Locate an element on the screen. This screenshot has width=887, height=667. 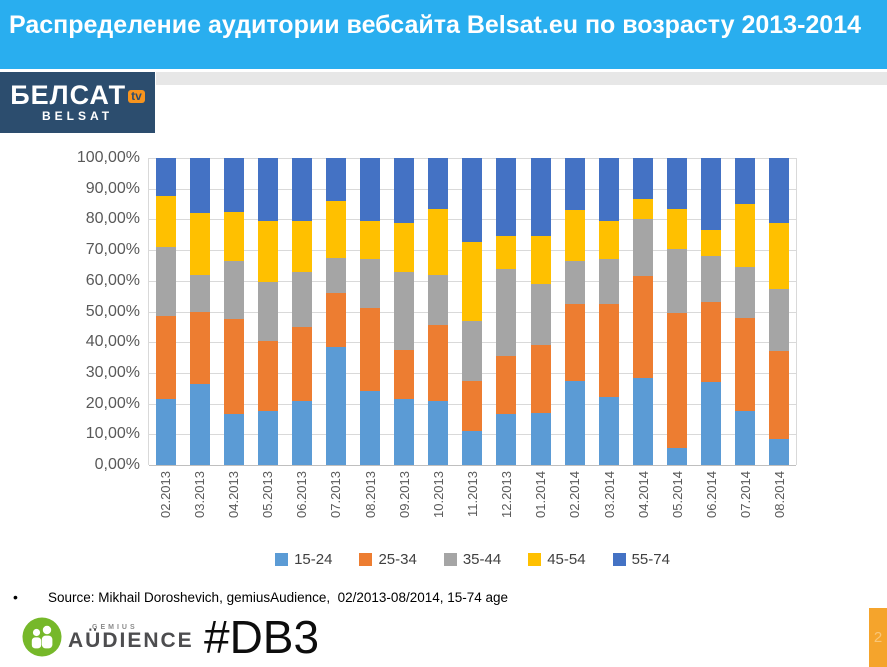
stacked-bar-07.2013 is located at coordinates (336, 311).